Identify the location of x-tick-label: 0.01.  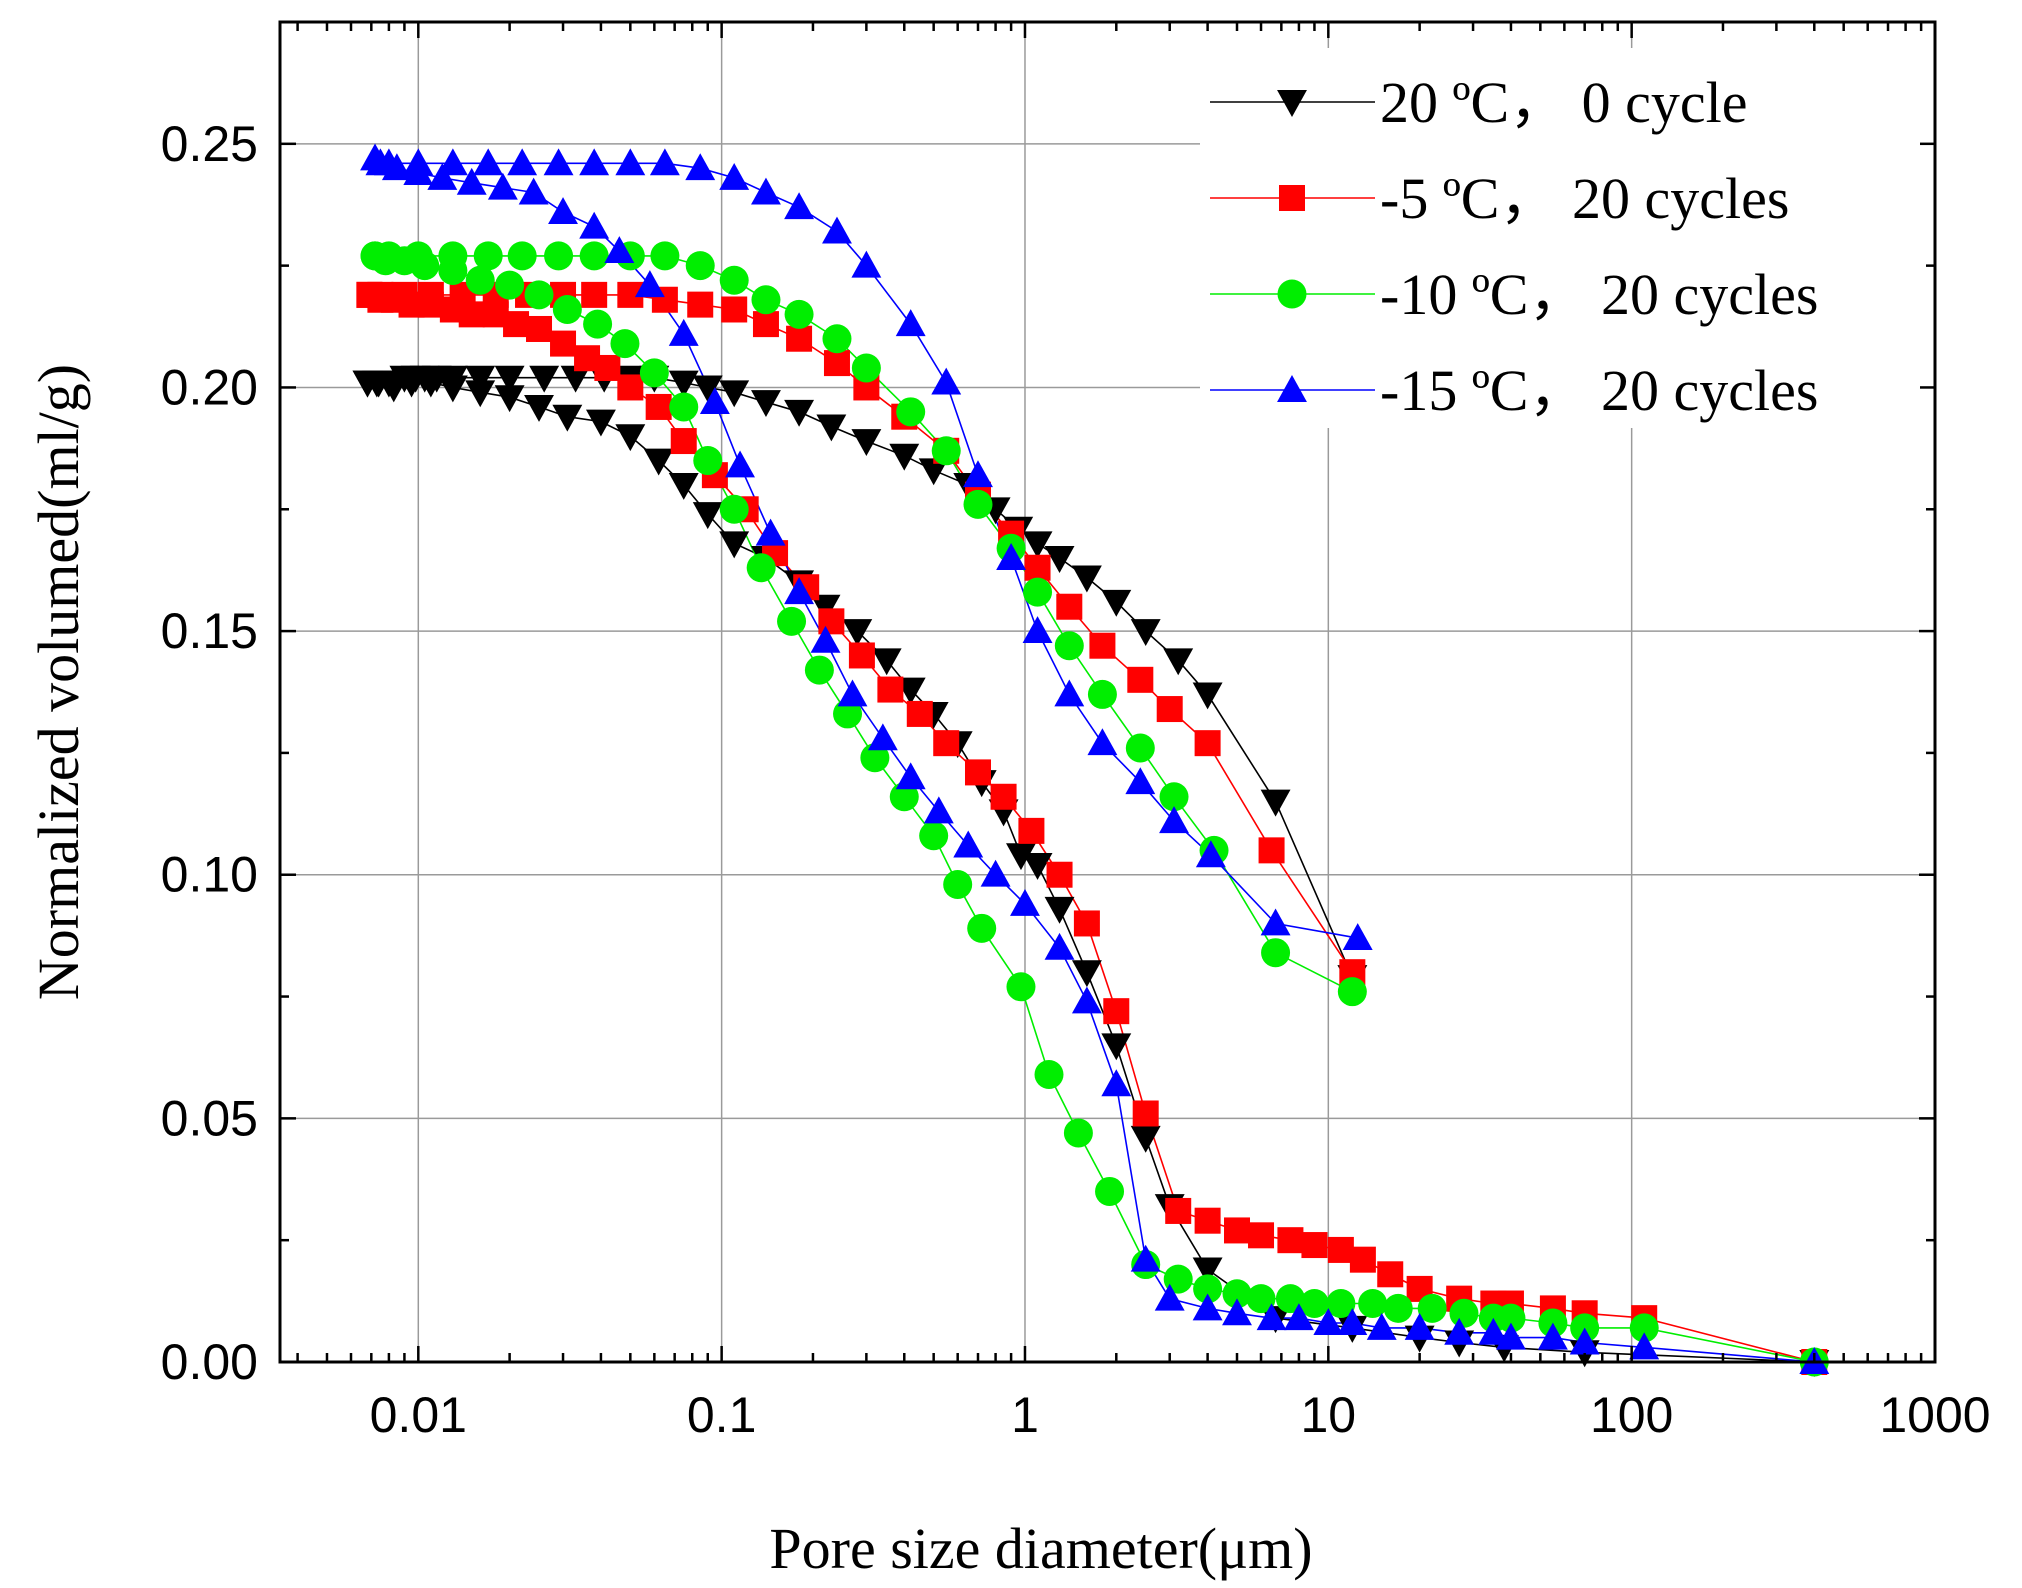
(418, 1415).